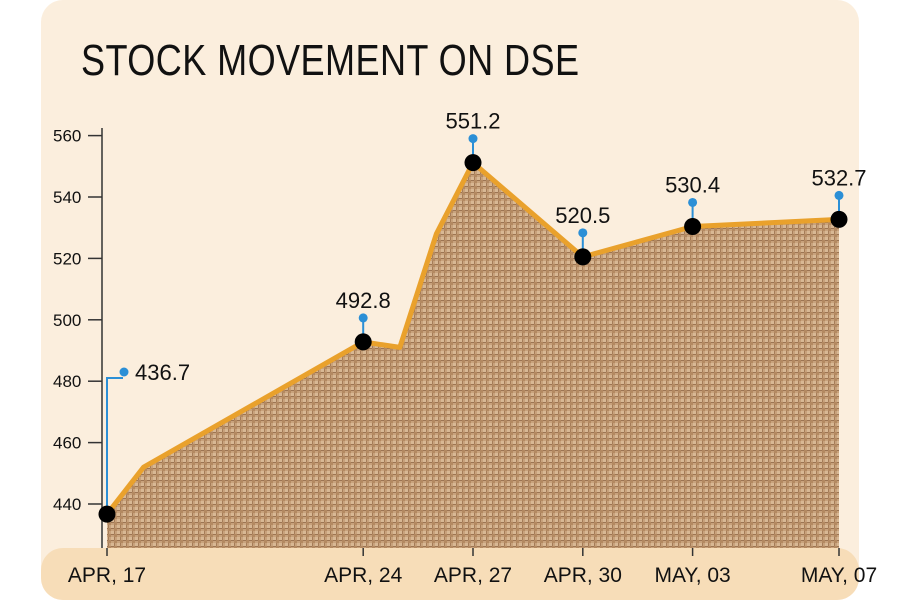 This screenshot has width=900, height=600. What do you see at coordinates (67, 443) in the screenshot?
I see `y-tick-label: 460` at bounding box center [67, 443].